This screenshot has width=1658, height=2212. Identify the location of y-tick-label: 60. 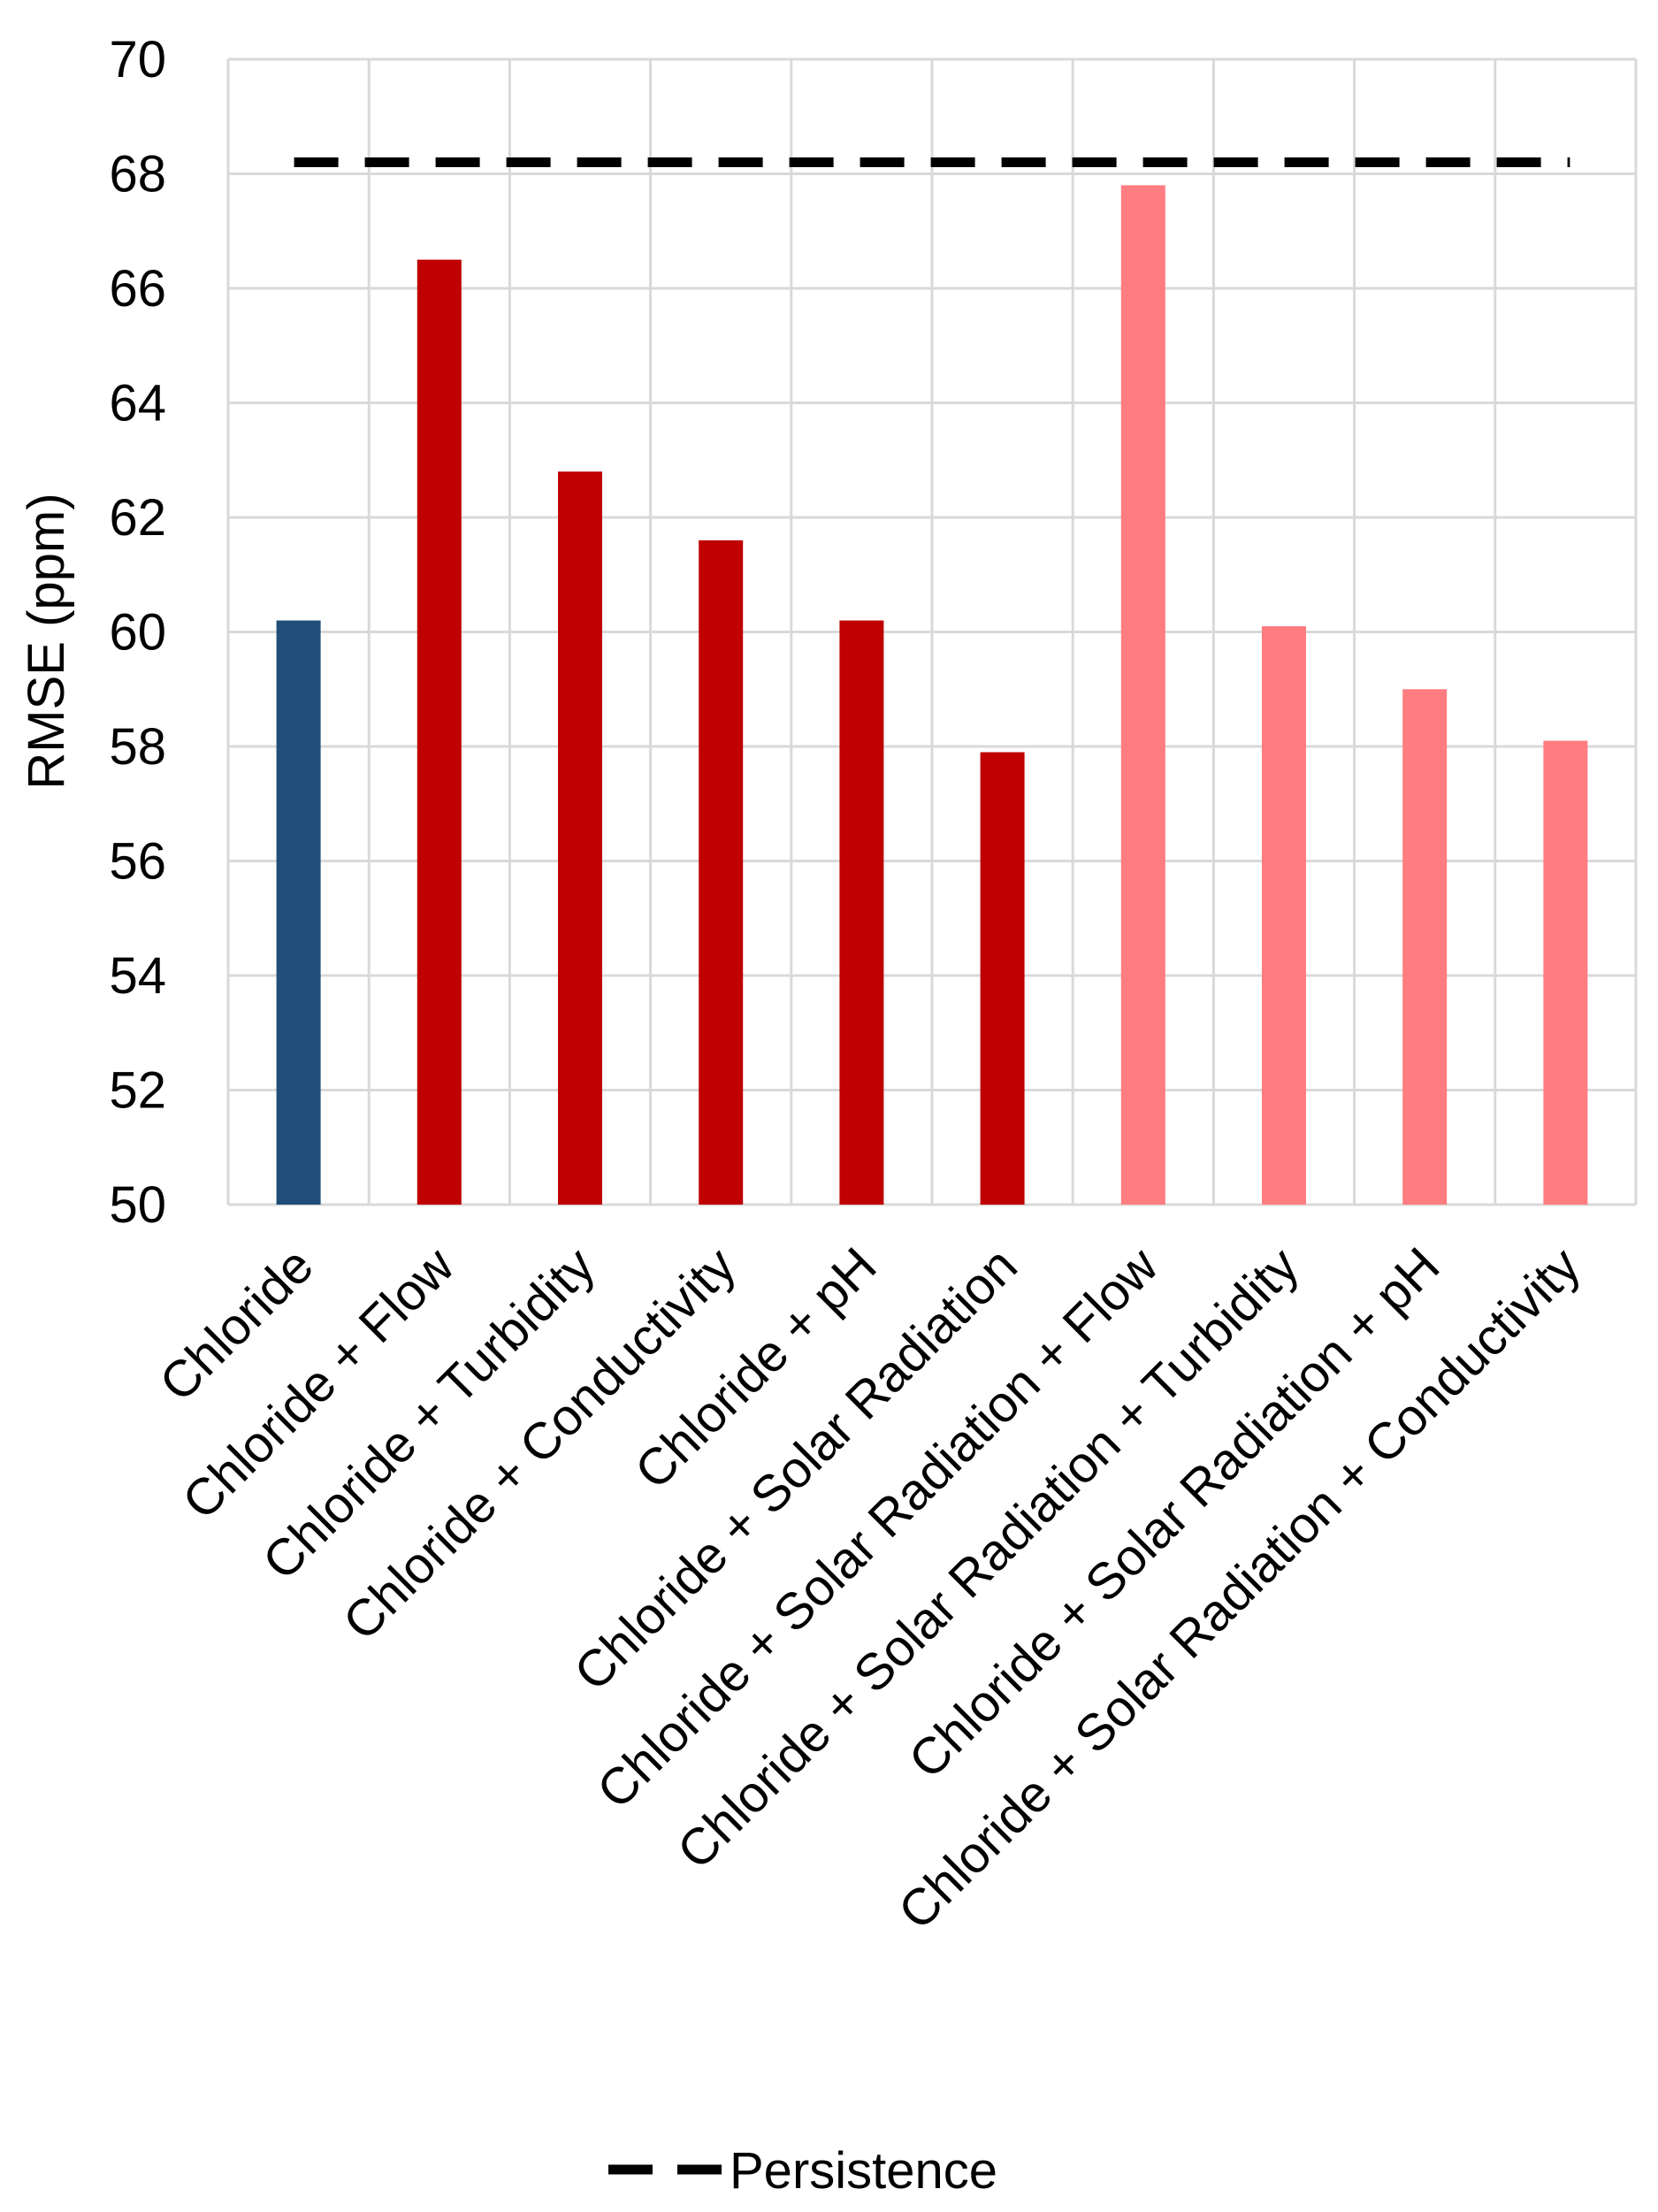
(137, 633).